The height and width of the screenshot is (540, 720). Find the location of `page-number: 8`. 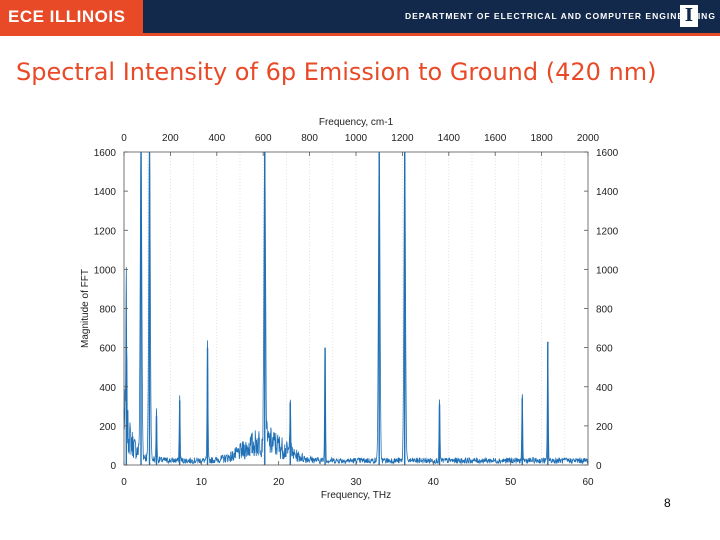

page-number: 8 is located at coordinates (667, 503).